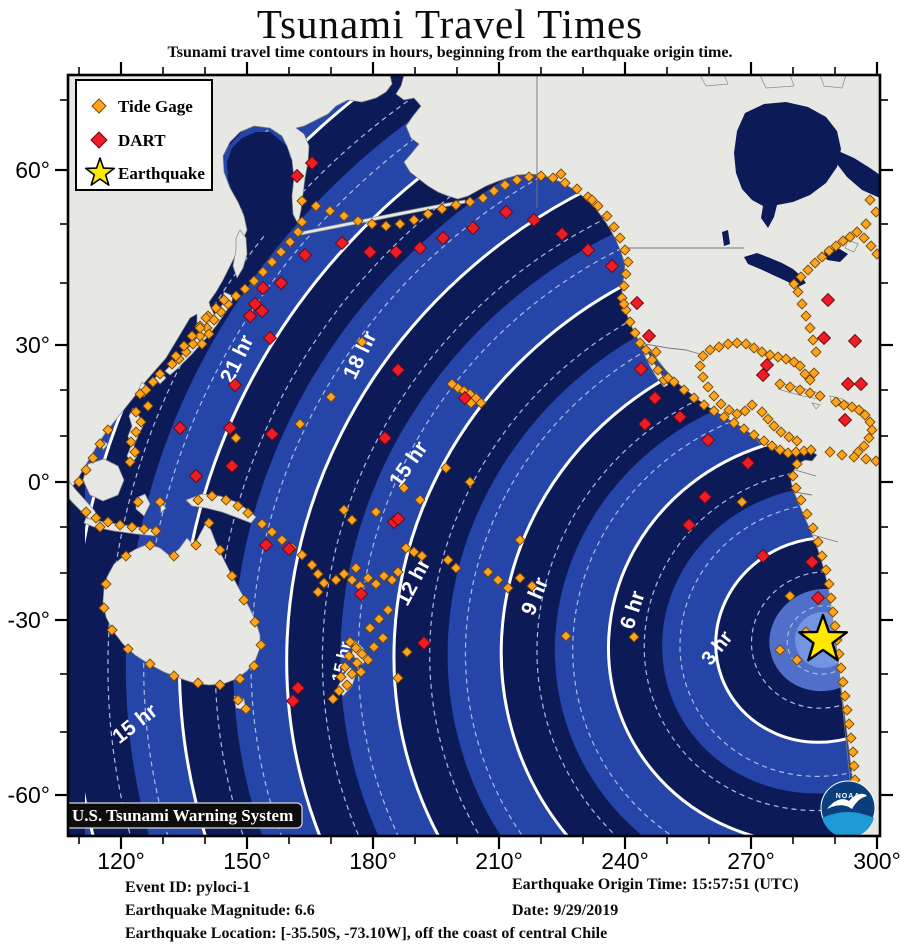 The width and height of the screenshot is (900, 946). I want to click on map-legend: Tide Gage DART Earthquake, so click(144, 135).